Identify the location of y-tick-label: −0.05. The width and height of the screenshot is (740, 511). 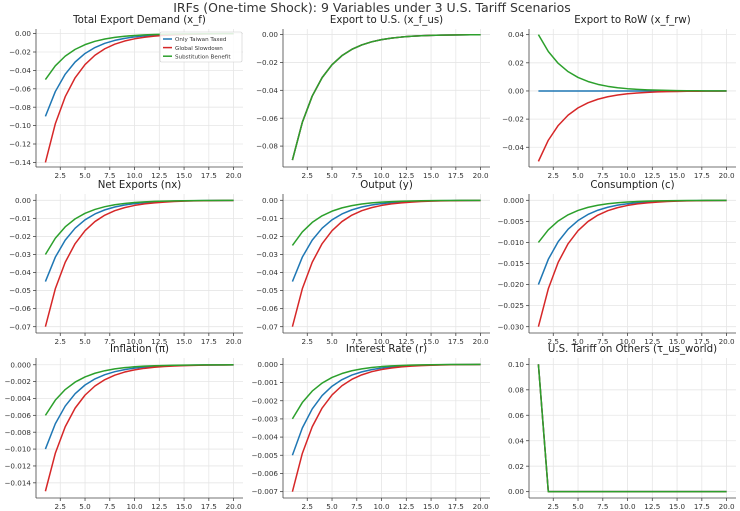
(267, 290).